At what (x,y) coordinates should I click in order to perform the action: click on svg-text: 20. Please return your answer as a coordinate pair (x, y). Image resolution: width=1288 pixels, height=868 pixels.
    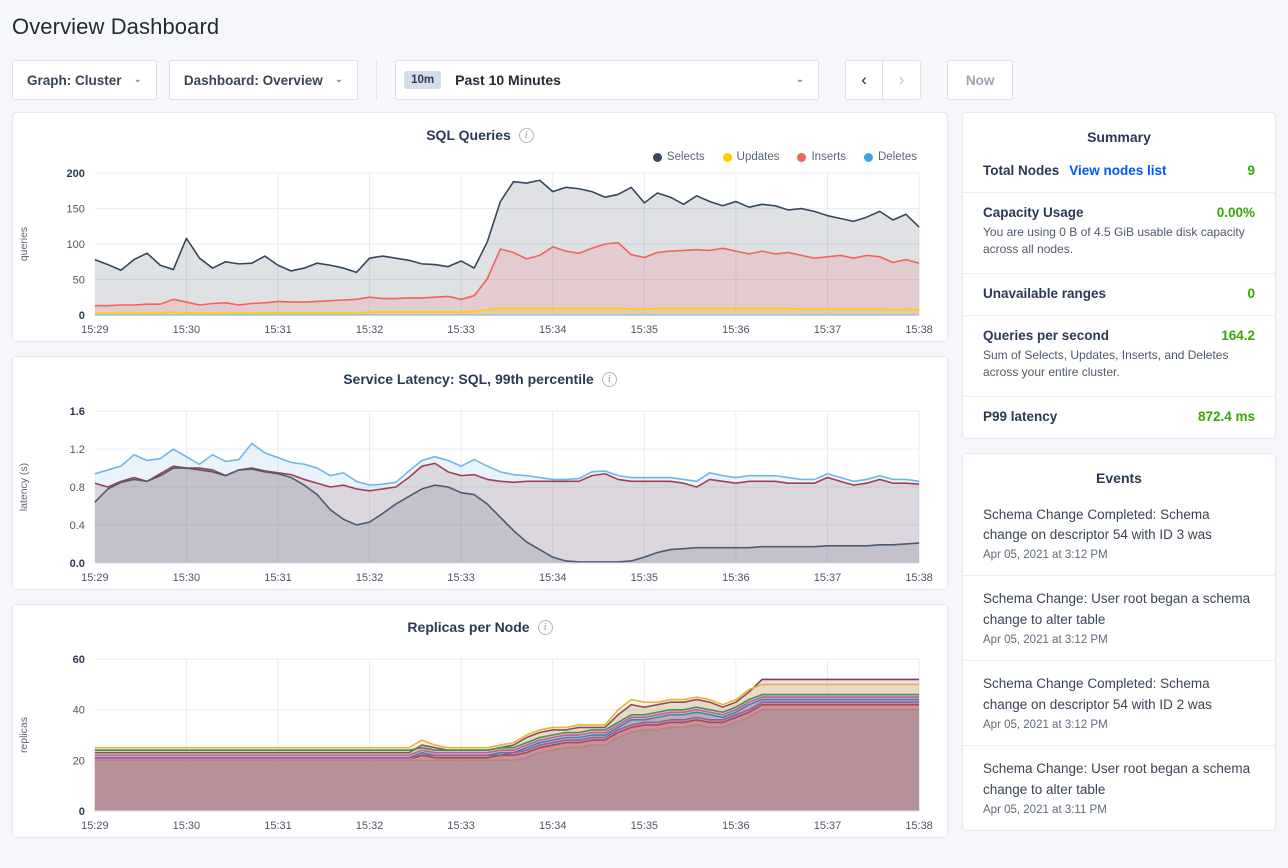
    Looking at the image, I should click on (79, 761).